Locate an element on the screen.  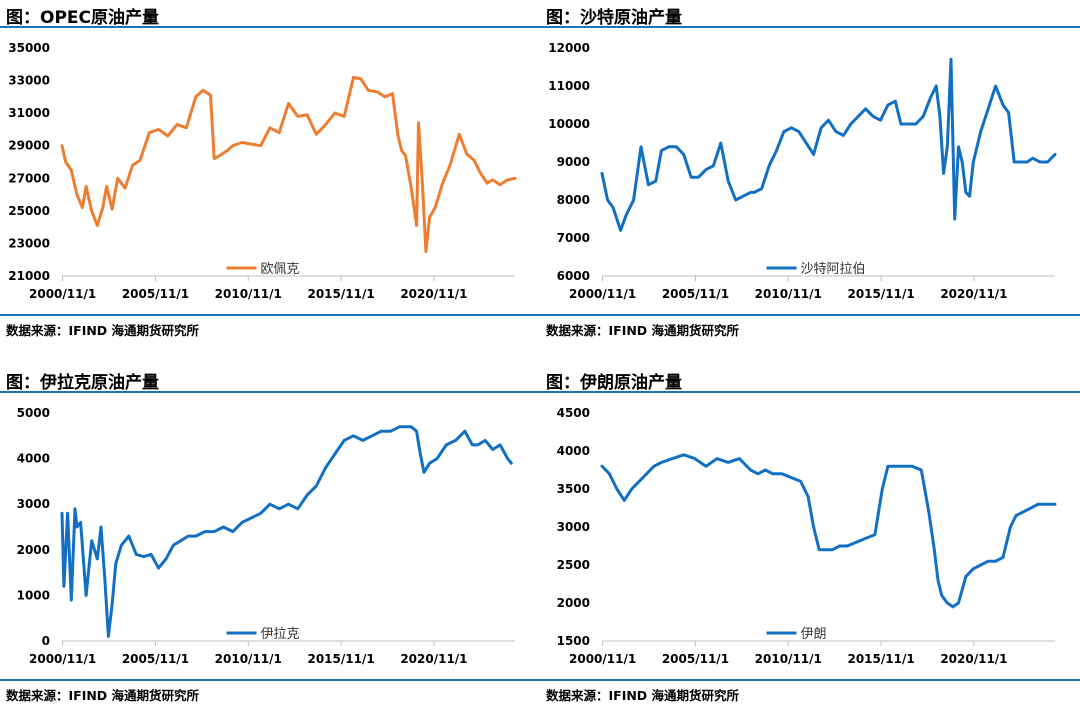
chart-title: 图：OPEC原油产量 is located at coordinates (82, 18).